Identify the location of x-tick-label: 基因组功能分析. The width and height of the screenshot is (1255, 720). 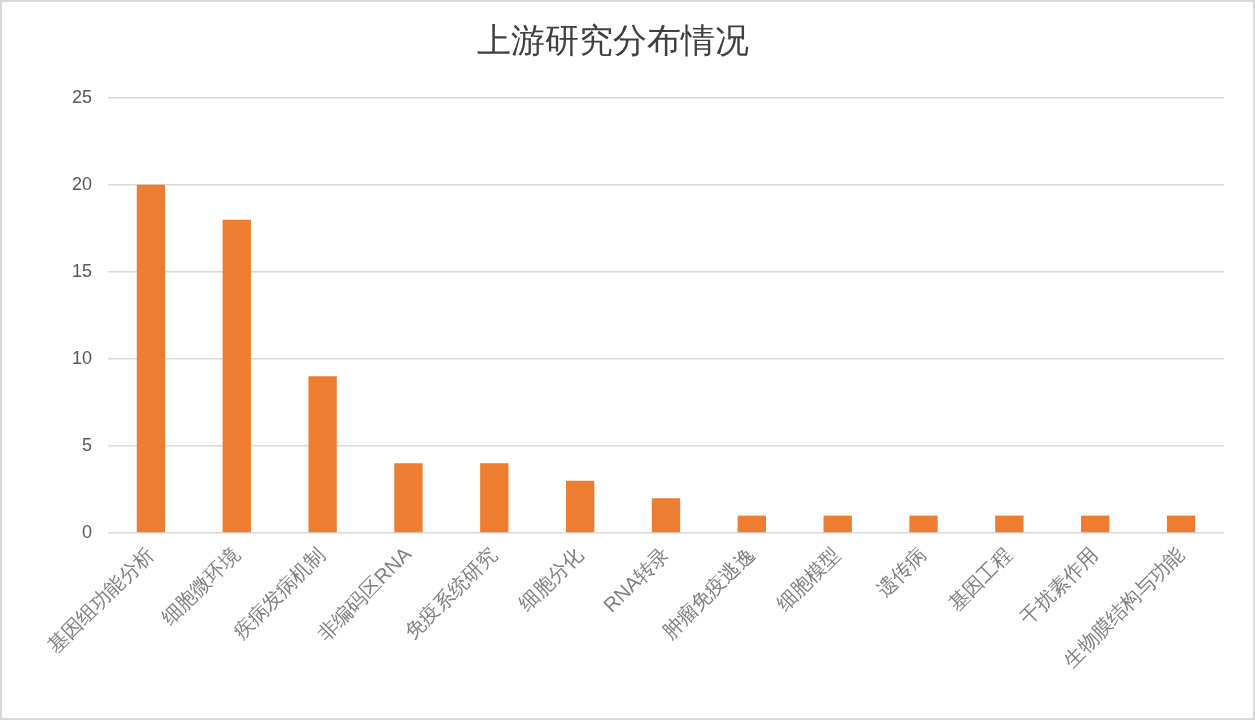
(100, 600).